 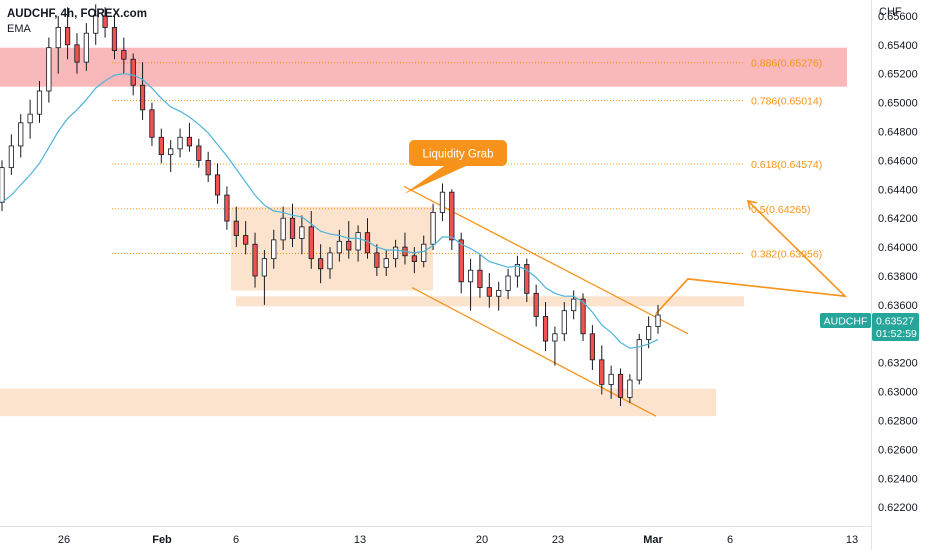 What do you see at coordinates (482, 540) in the screenshot?
I see `time-tick-label: 20` at bounding box center [482, 540].